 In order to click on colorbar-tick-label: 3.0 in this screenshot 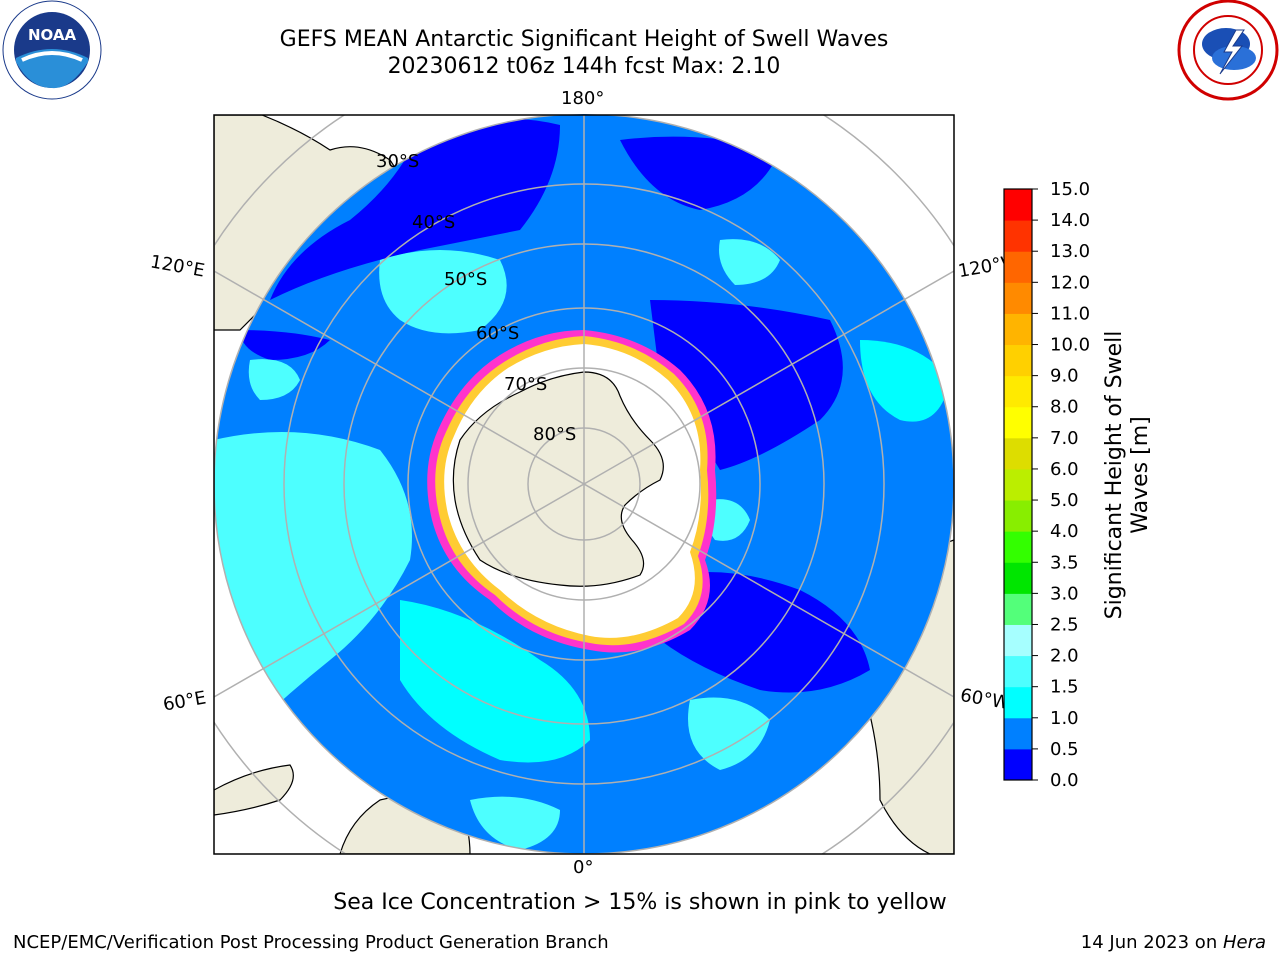, I will do `click(1064, 593)`.